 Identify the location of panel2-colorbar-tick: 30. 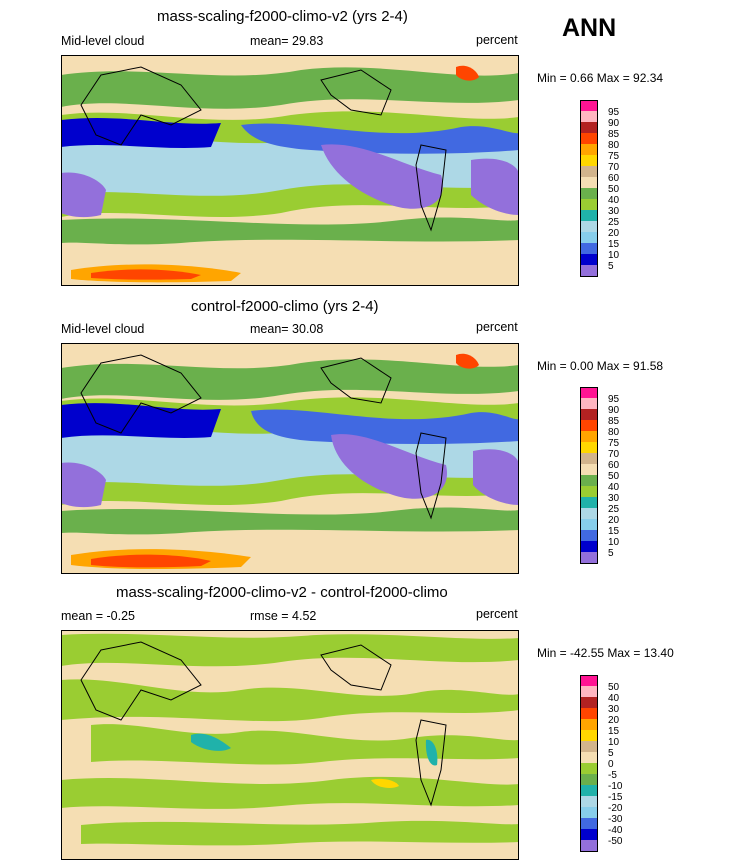
(614, 498).